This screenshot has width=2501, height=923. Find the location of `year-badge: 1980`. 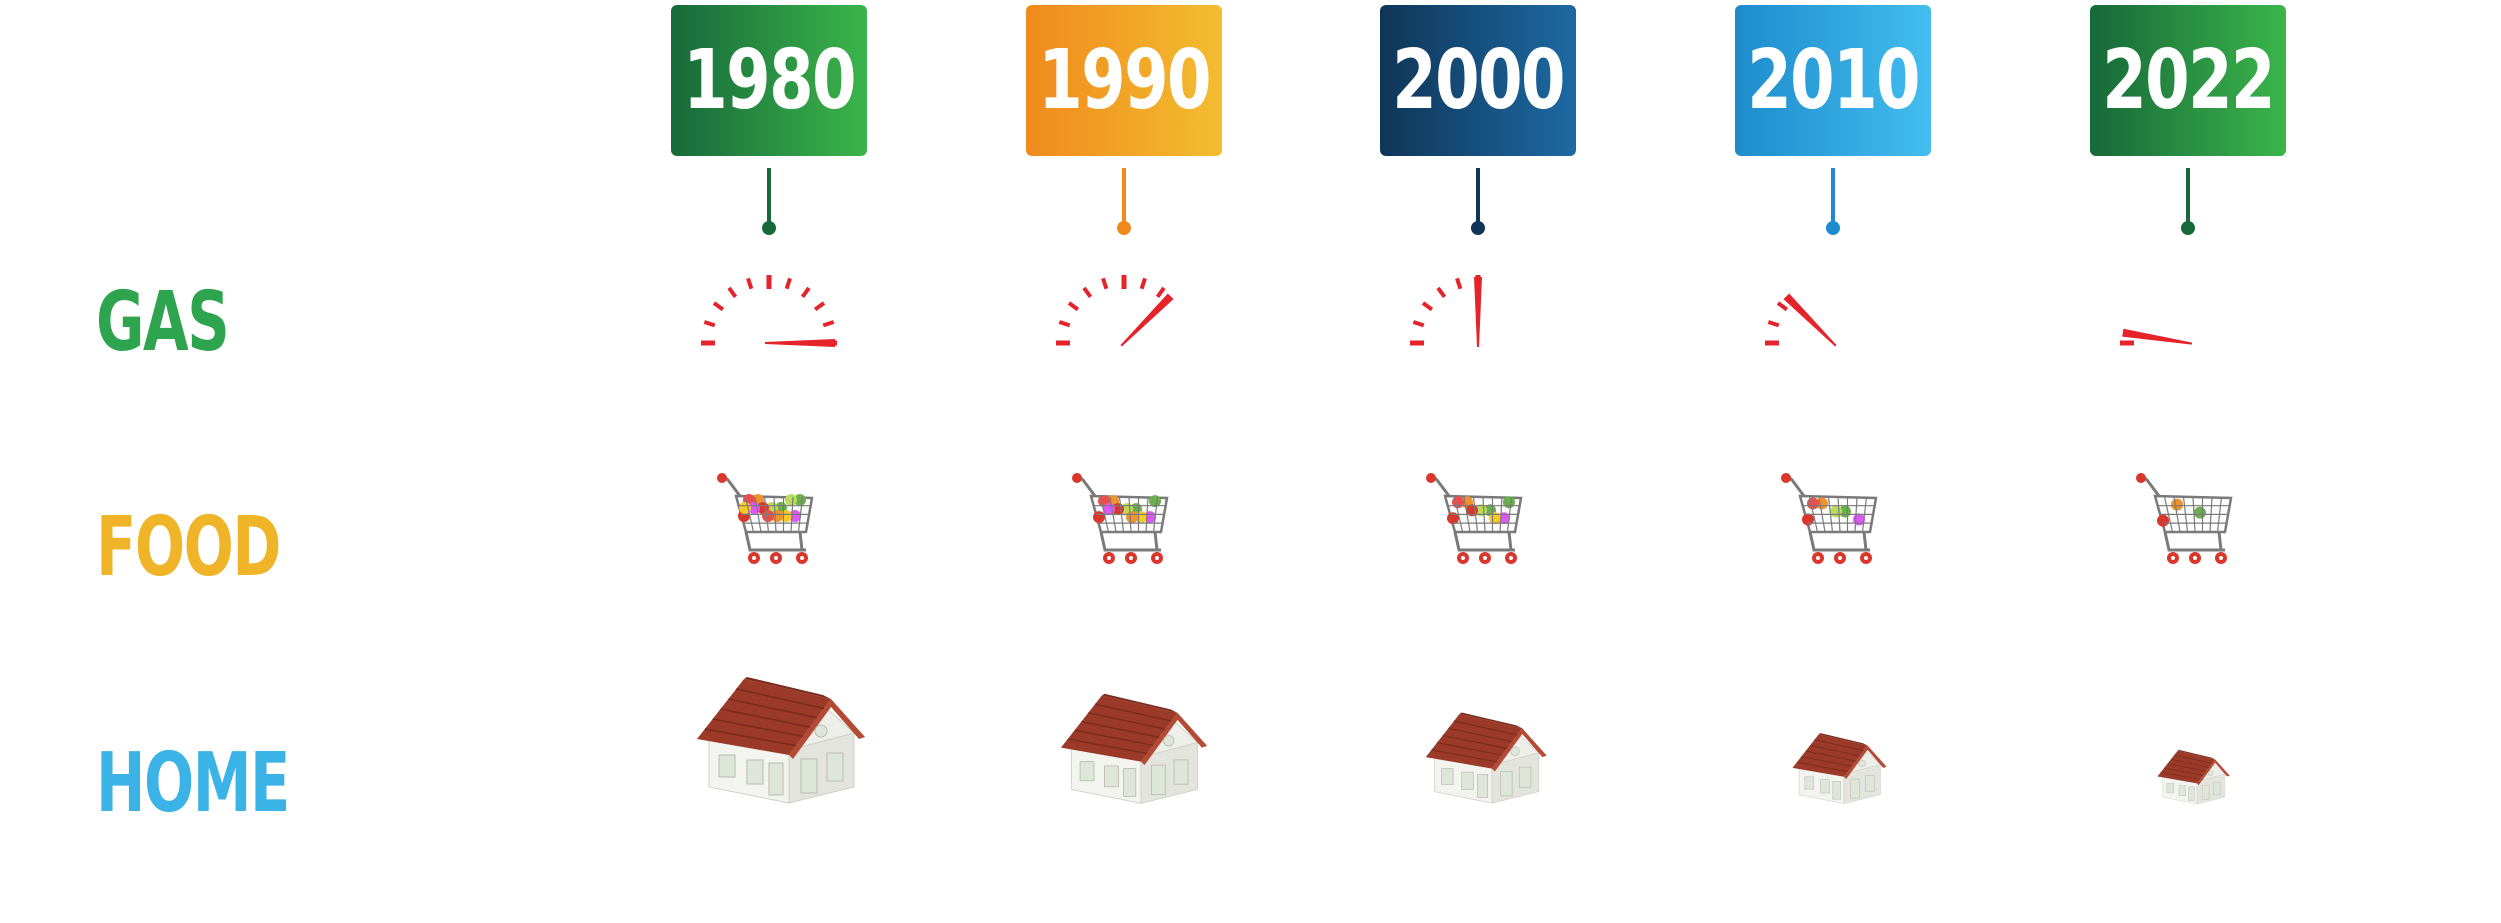

year-badge: 1980 is located at coordinates (769, 80).